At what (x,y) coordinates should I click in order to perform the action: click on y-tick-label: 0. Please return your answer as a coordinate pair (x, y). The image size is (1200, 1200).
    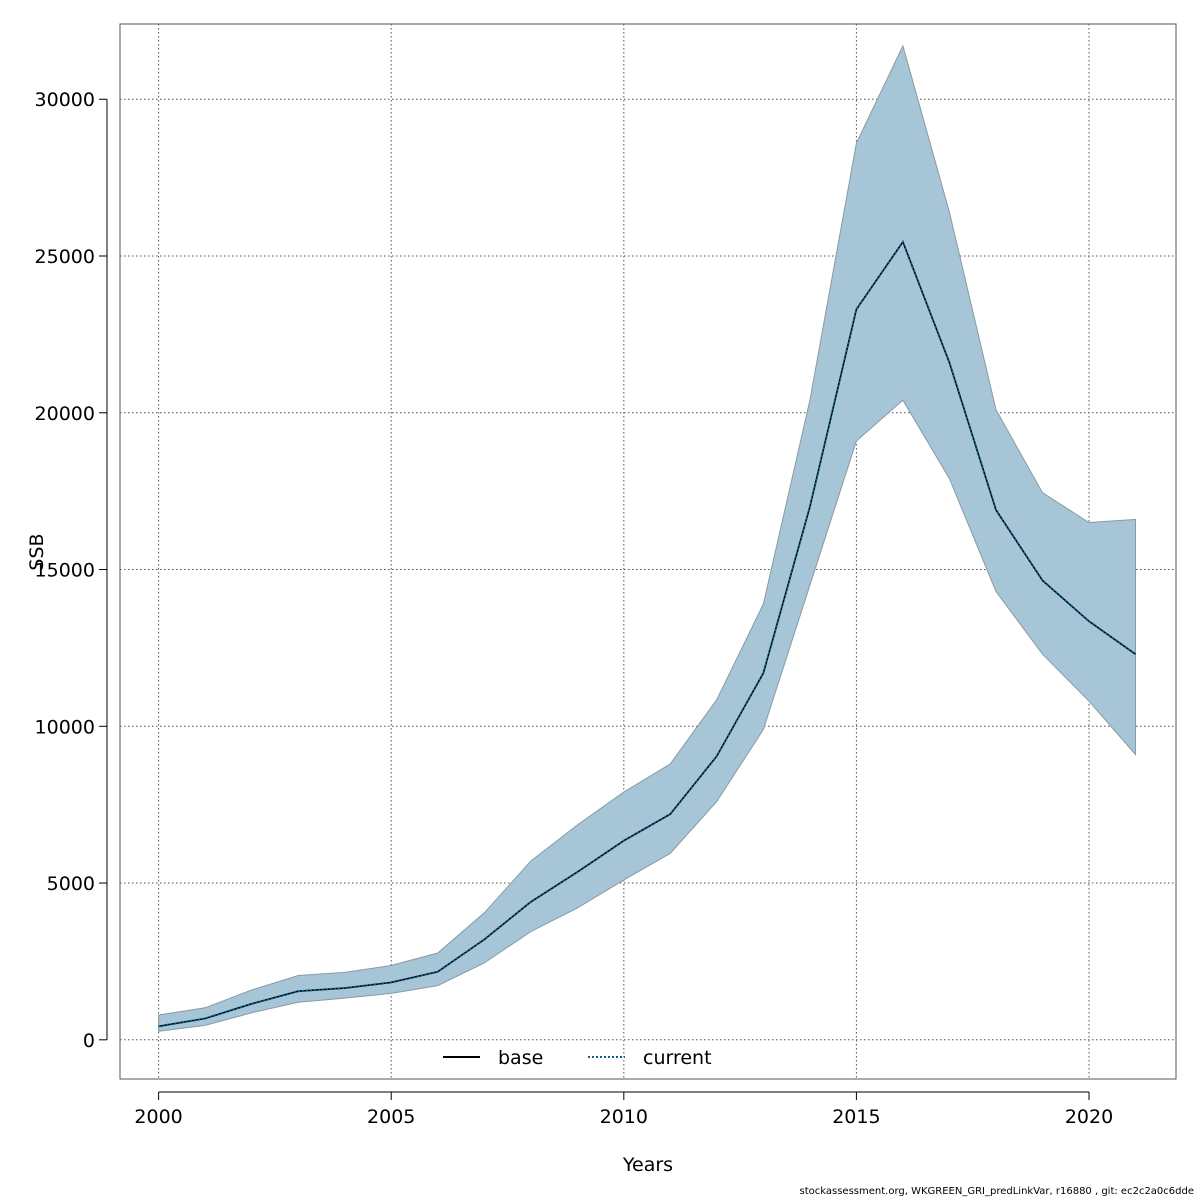
    Looking at the image, I should click on (89, 1041).